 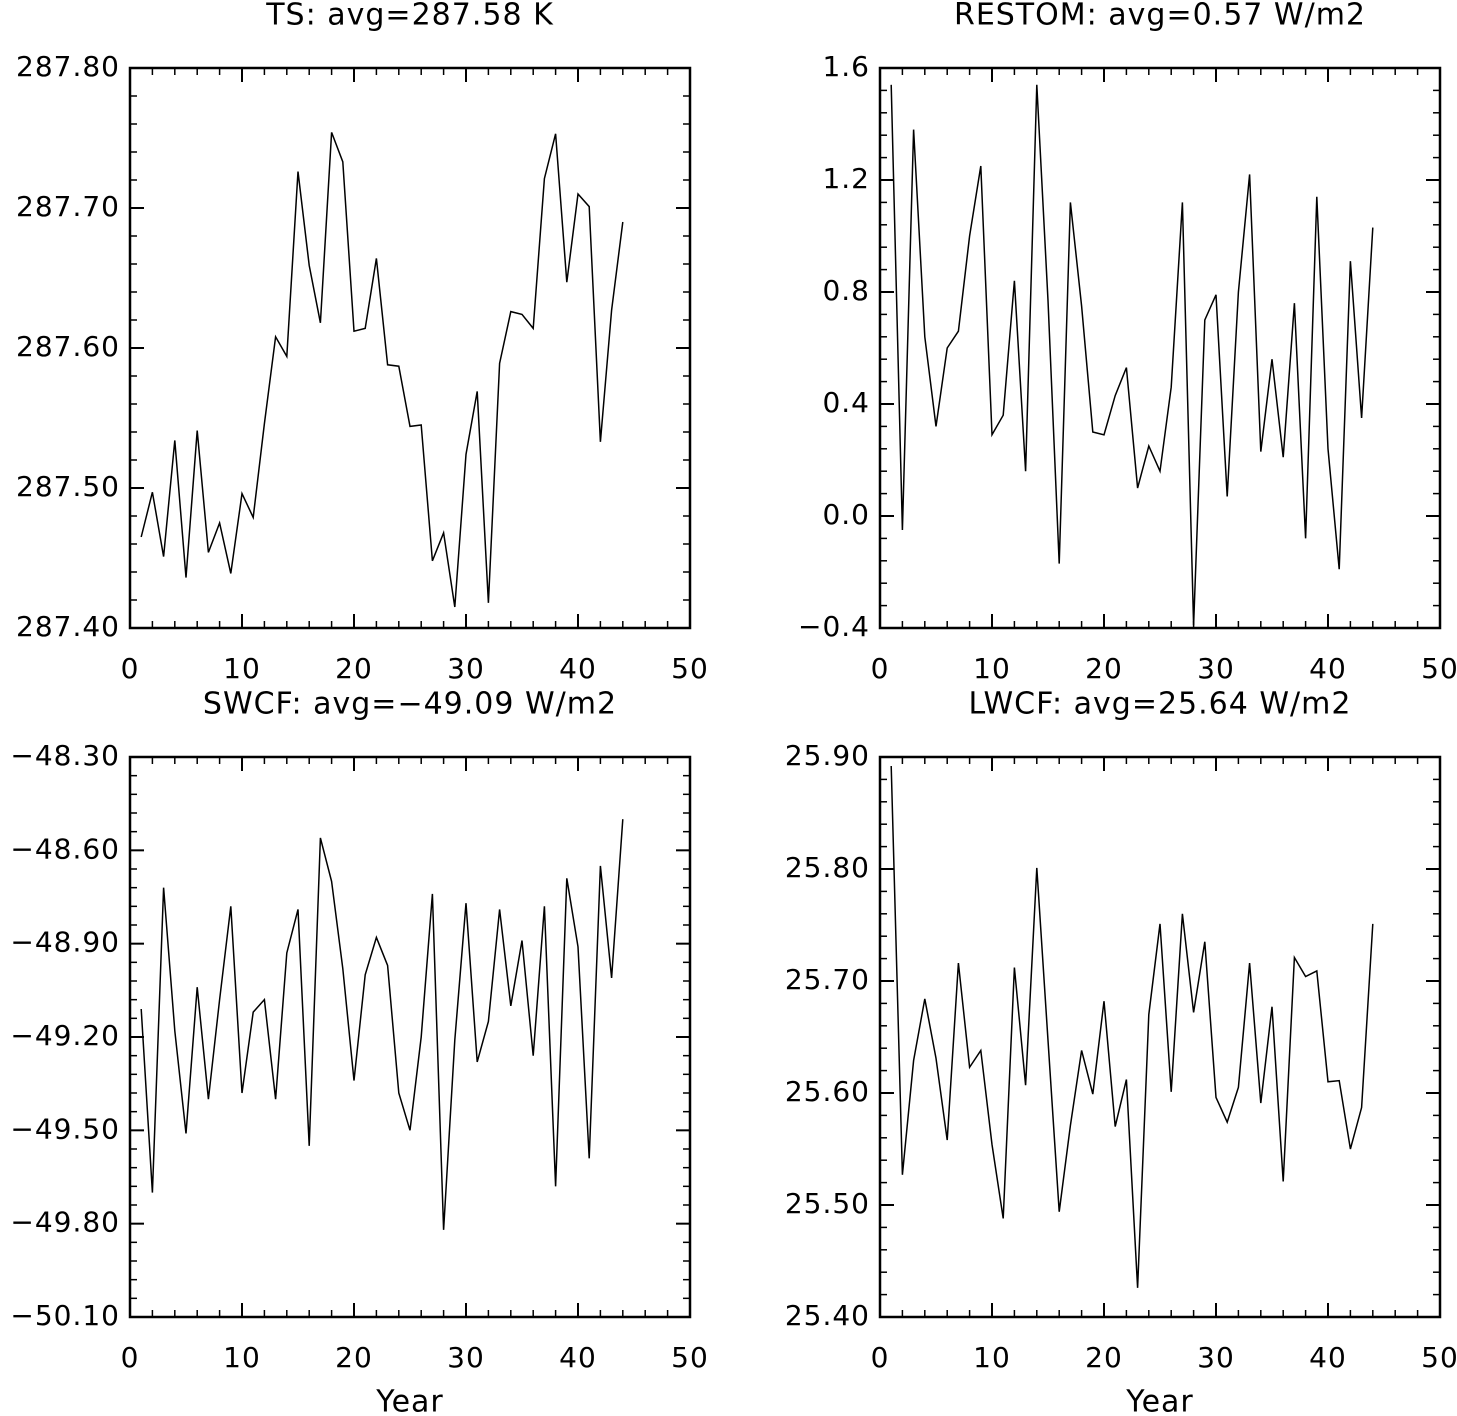 What do you see at coordinates (827, 1203) in the screenshot?
I see `y-tick-label: 25.50` at bounding box center [827, 1203].